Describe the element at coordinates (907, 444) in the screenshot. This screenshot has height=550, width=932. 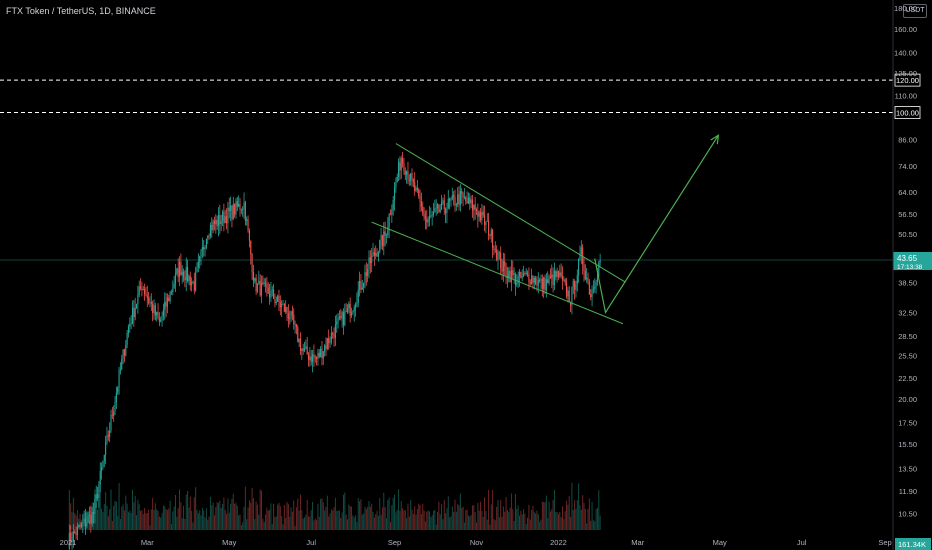
I see `y-tick-label: 15.50` at that location.